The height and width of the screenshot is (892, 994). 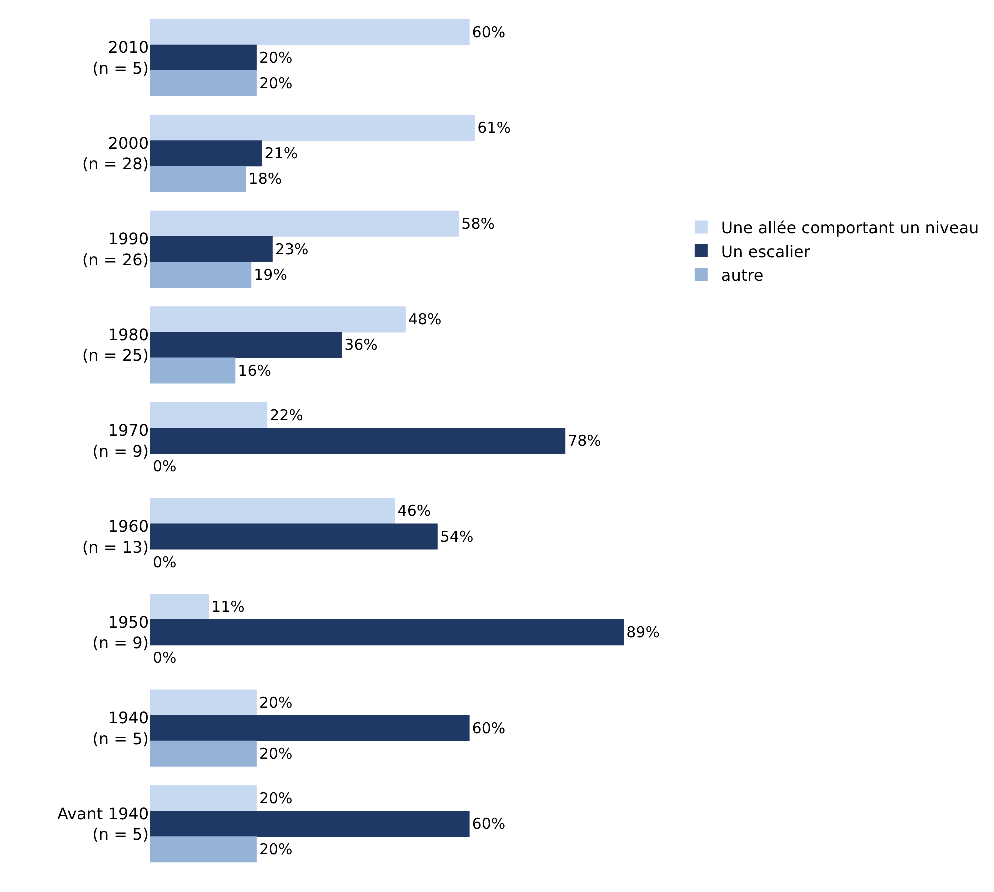 What do you see at coordinates (425, 319) in the screenshot?
I see `data-label: 48%` at bounding box center [425, 319].